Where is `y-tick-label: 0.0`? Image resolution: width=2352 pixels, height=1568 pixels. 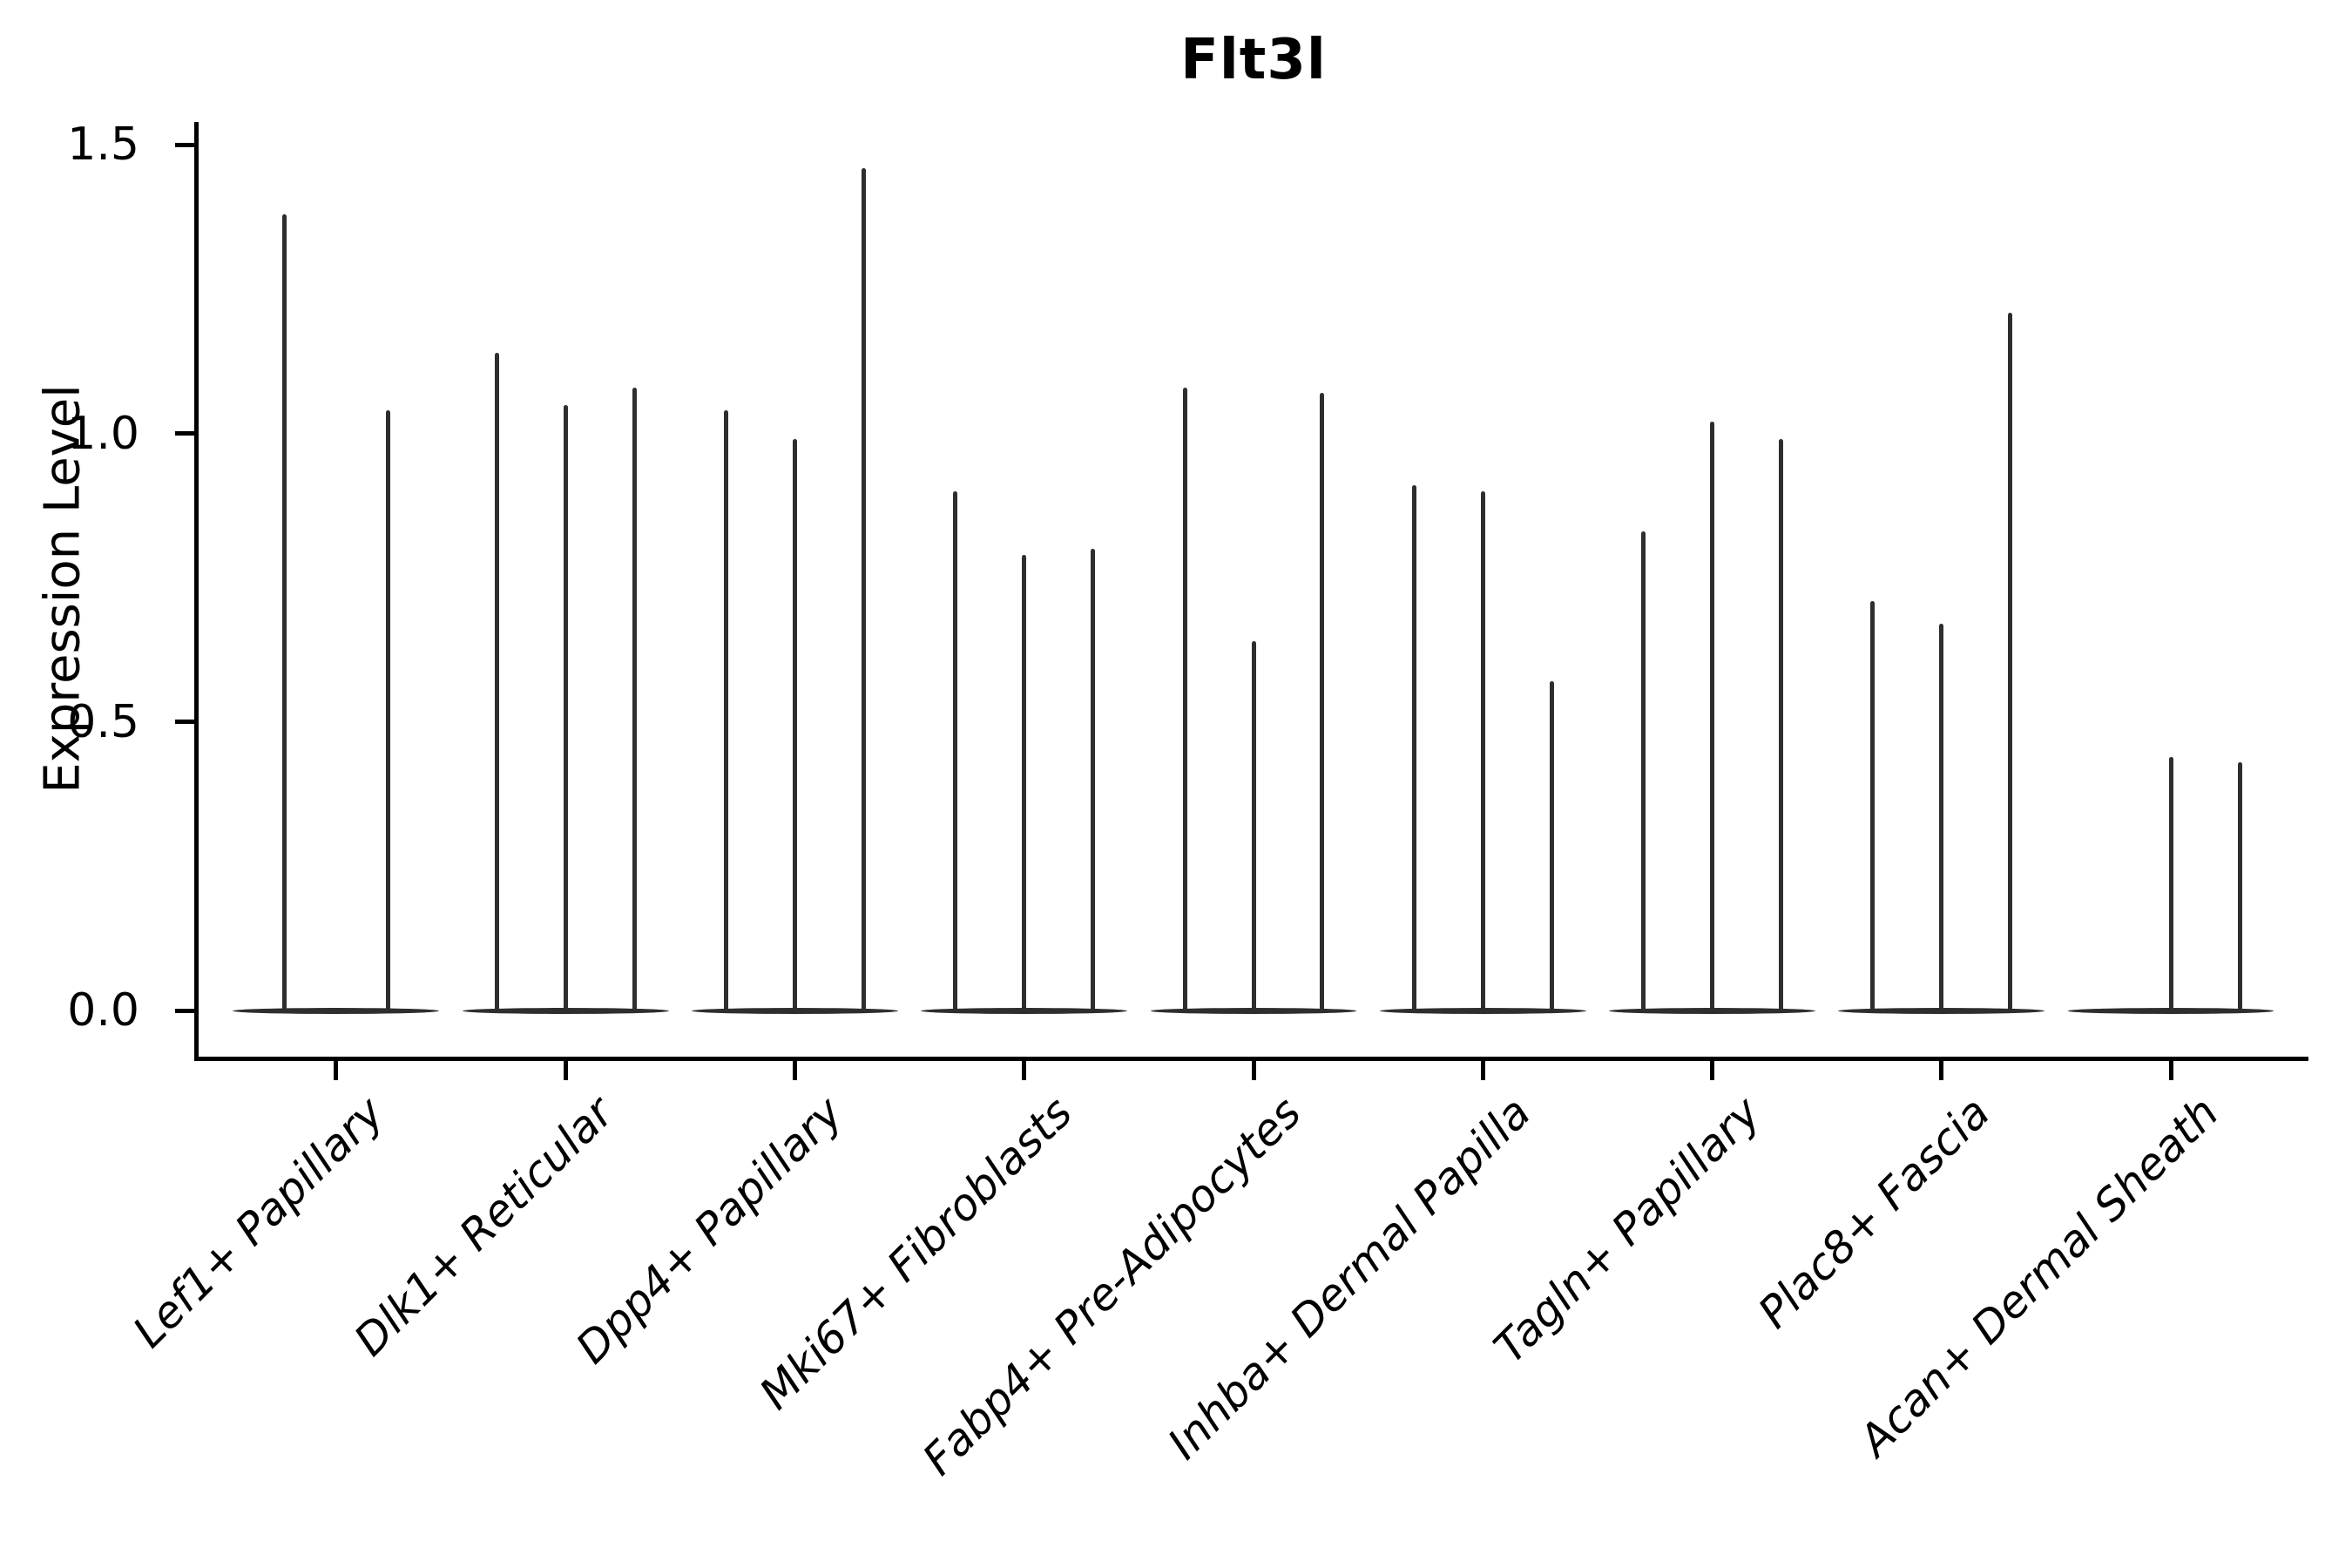
y-tick-label: 0.0 is located at coordinates (103, 1011).